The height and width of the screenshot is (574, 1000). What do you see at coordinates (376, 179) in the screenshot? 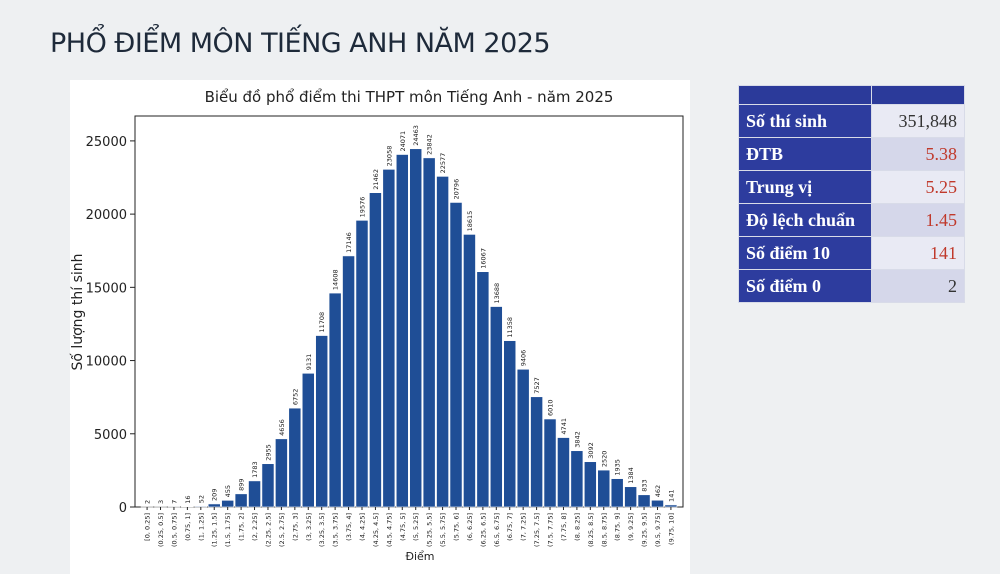
I see `value-label: 21462` at bounding box center [376, 179].